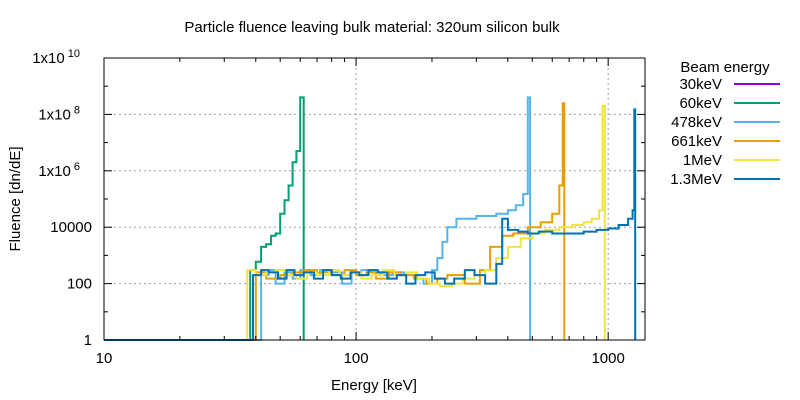  I want to click on y-tick-label: 1x10 10, so click(56, 57).